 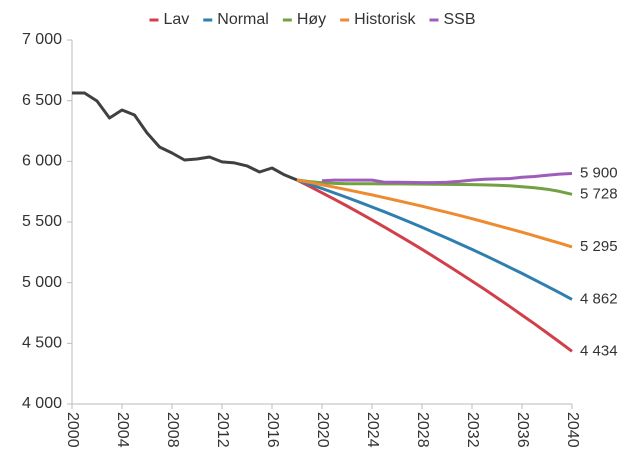 What do you see at coordinates (172, 430) in the screenshot?
I see `x-tick-label: 2008` at bounding box center [172, 430].